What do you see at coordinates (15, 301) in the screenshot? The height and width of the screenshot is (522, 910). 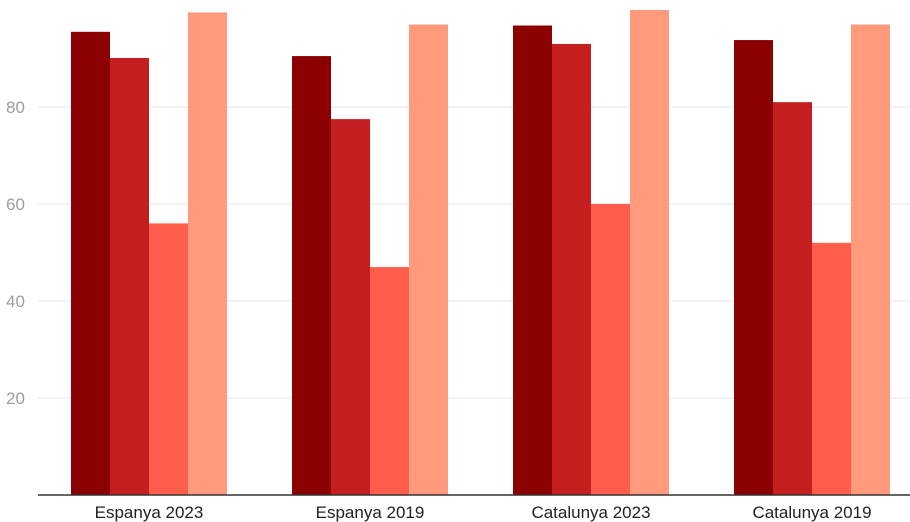 I see `y-tick-label: 40` at bounding box center [15, 301].